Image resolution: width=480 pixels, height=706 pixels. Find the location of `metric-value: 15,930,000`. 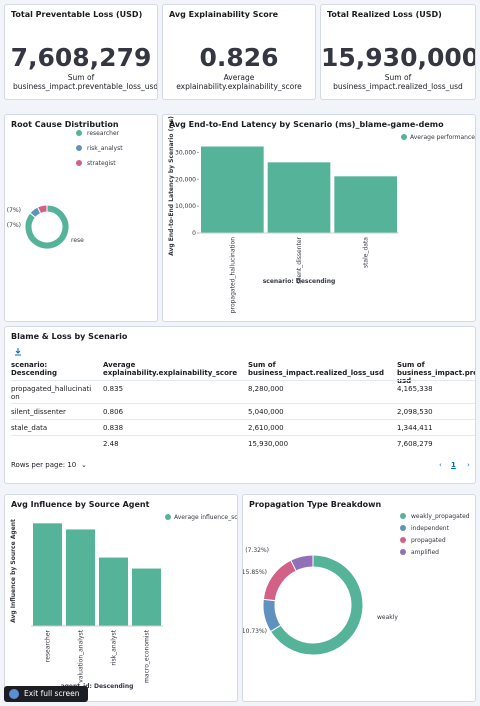

metric-value: 15,930,000 is located at coordinates (398, 57).